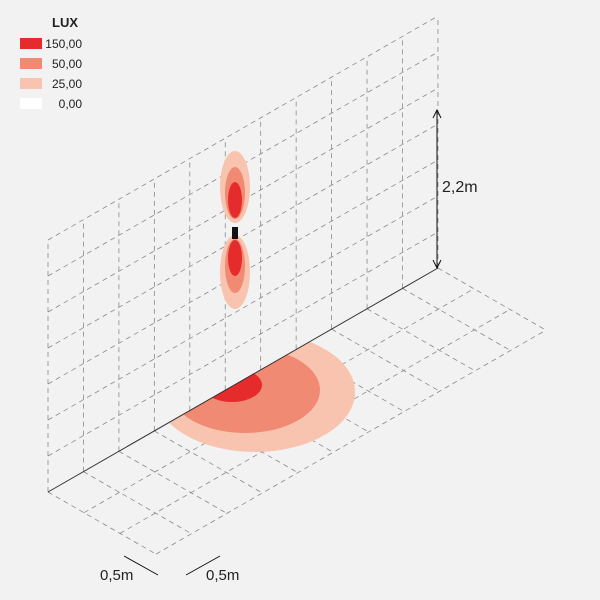 The height and width of the screenshot is (600, 600). What do you see at coordinates (437, 189) in the screenshot?
I see `height-dimension` at bounding box center [437, 189].